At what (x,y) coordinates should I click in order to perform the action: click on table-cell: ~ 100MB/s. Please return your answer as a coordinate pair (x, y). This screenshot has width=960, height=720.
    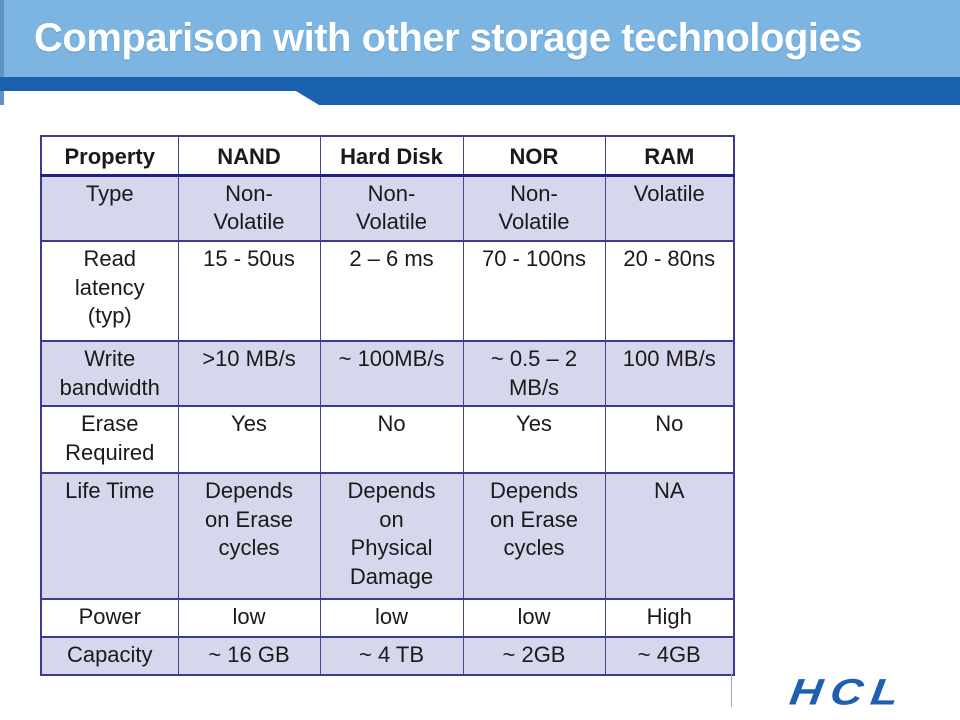
    Looking at the image, I should click on (391, 373).